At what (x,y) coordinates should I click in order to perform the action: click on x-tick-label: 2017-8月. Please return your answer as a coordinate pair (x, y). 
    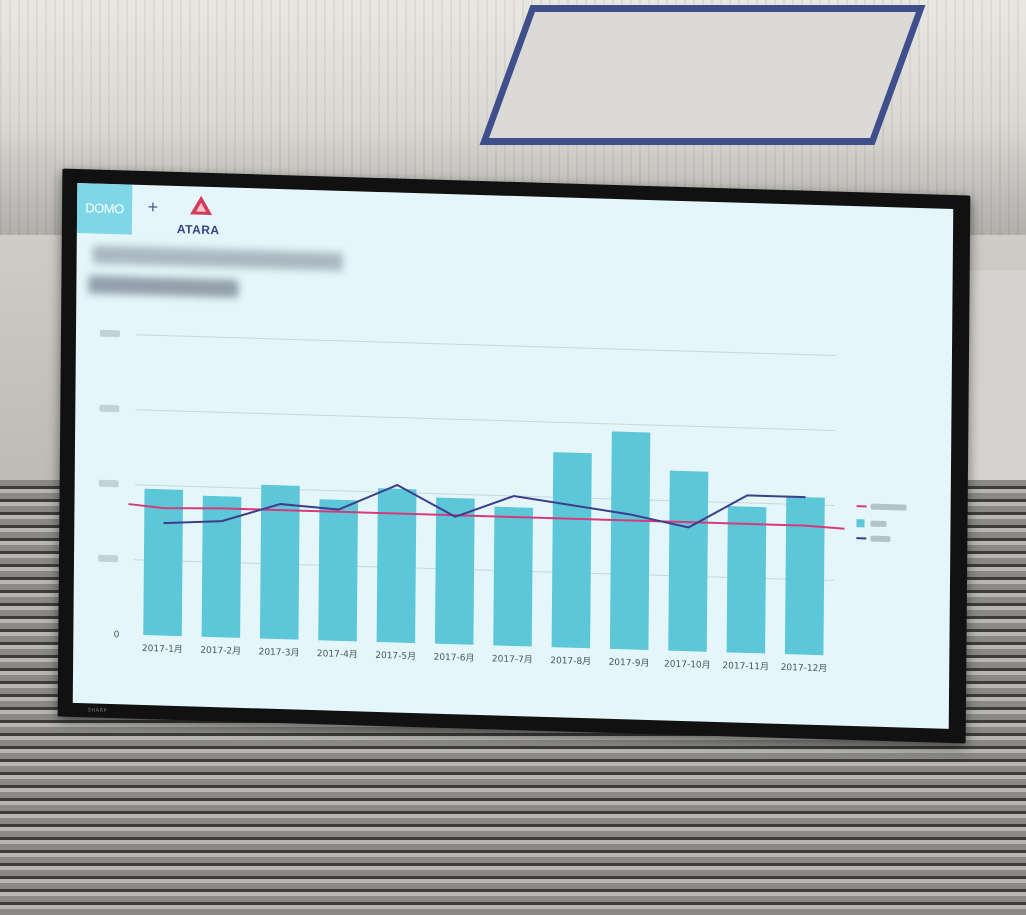
    Looking at the image, I should click on (570, 661).